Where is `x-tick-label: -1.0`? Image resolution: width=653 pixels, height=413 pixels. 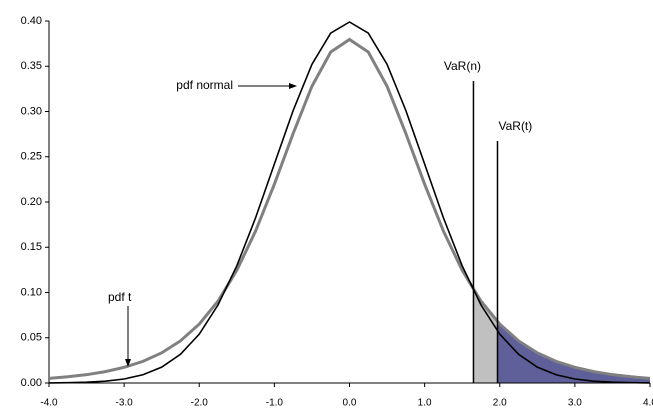 x-tick-label: -1.0 is located at coordinates (275, 403).